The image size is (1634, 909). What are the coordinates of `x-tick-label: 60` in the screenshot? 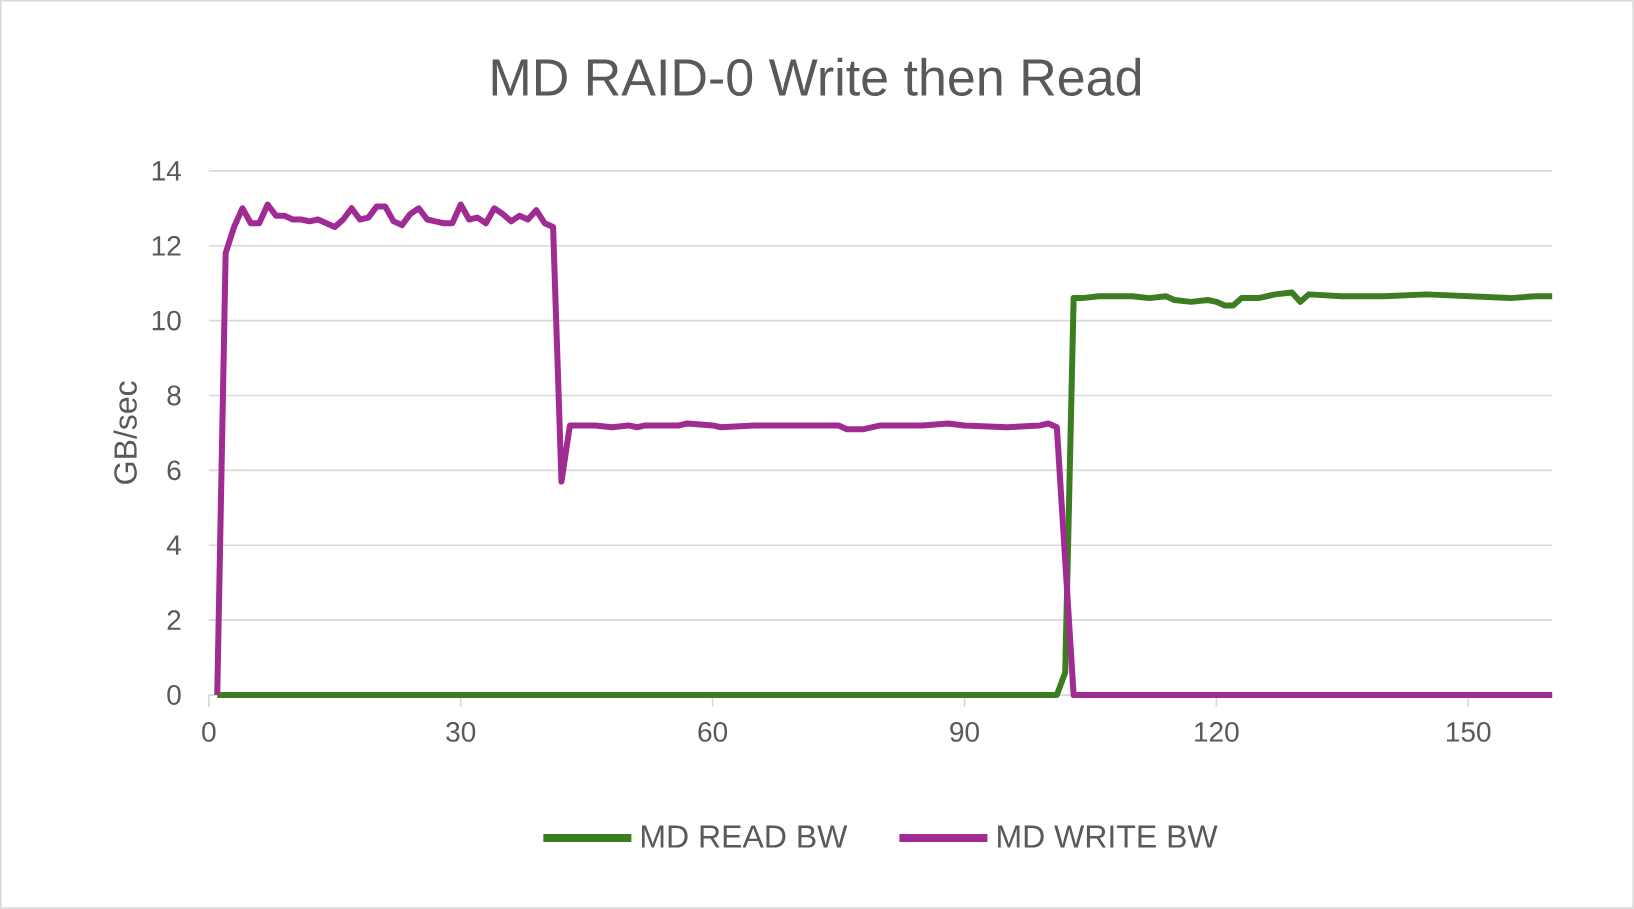 It's located at (713, 732).